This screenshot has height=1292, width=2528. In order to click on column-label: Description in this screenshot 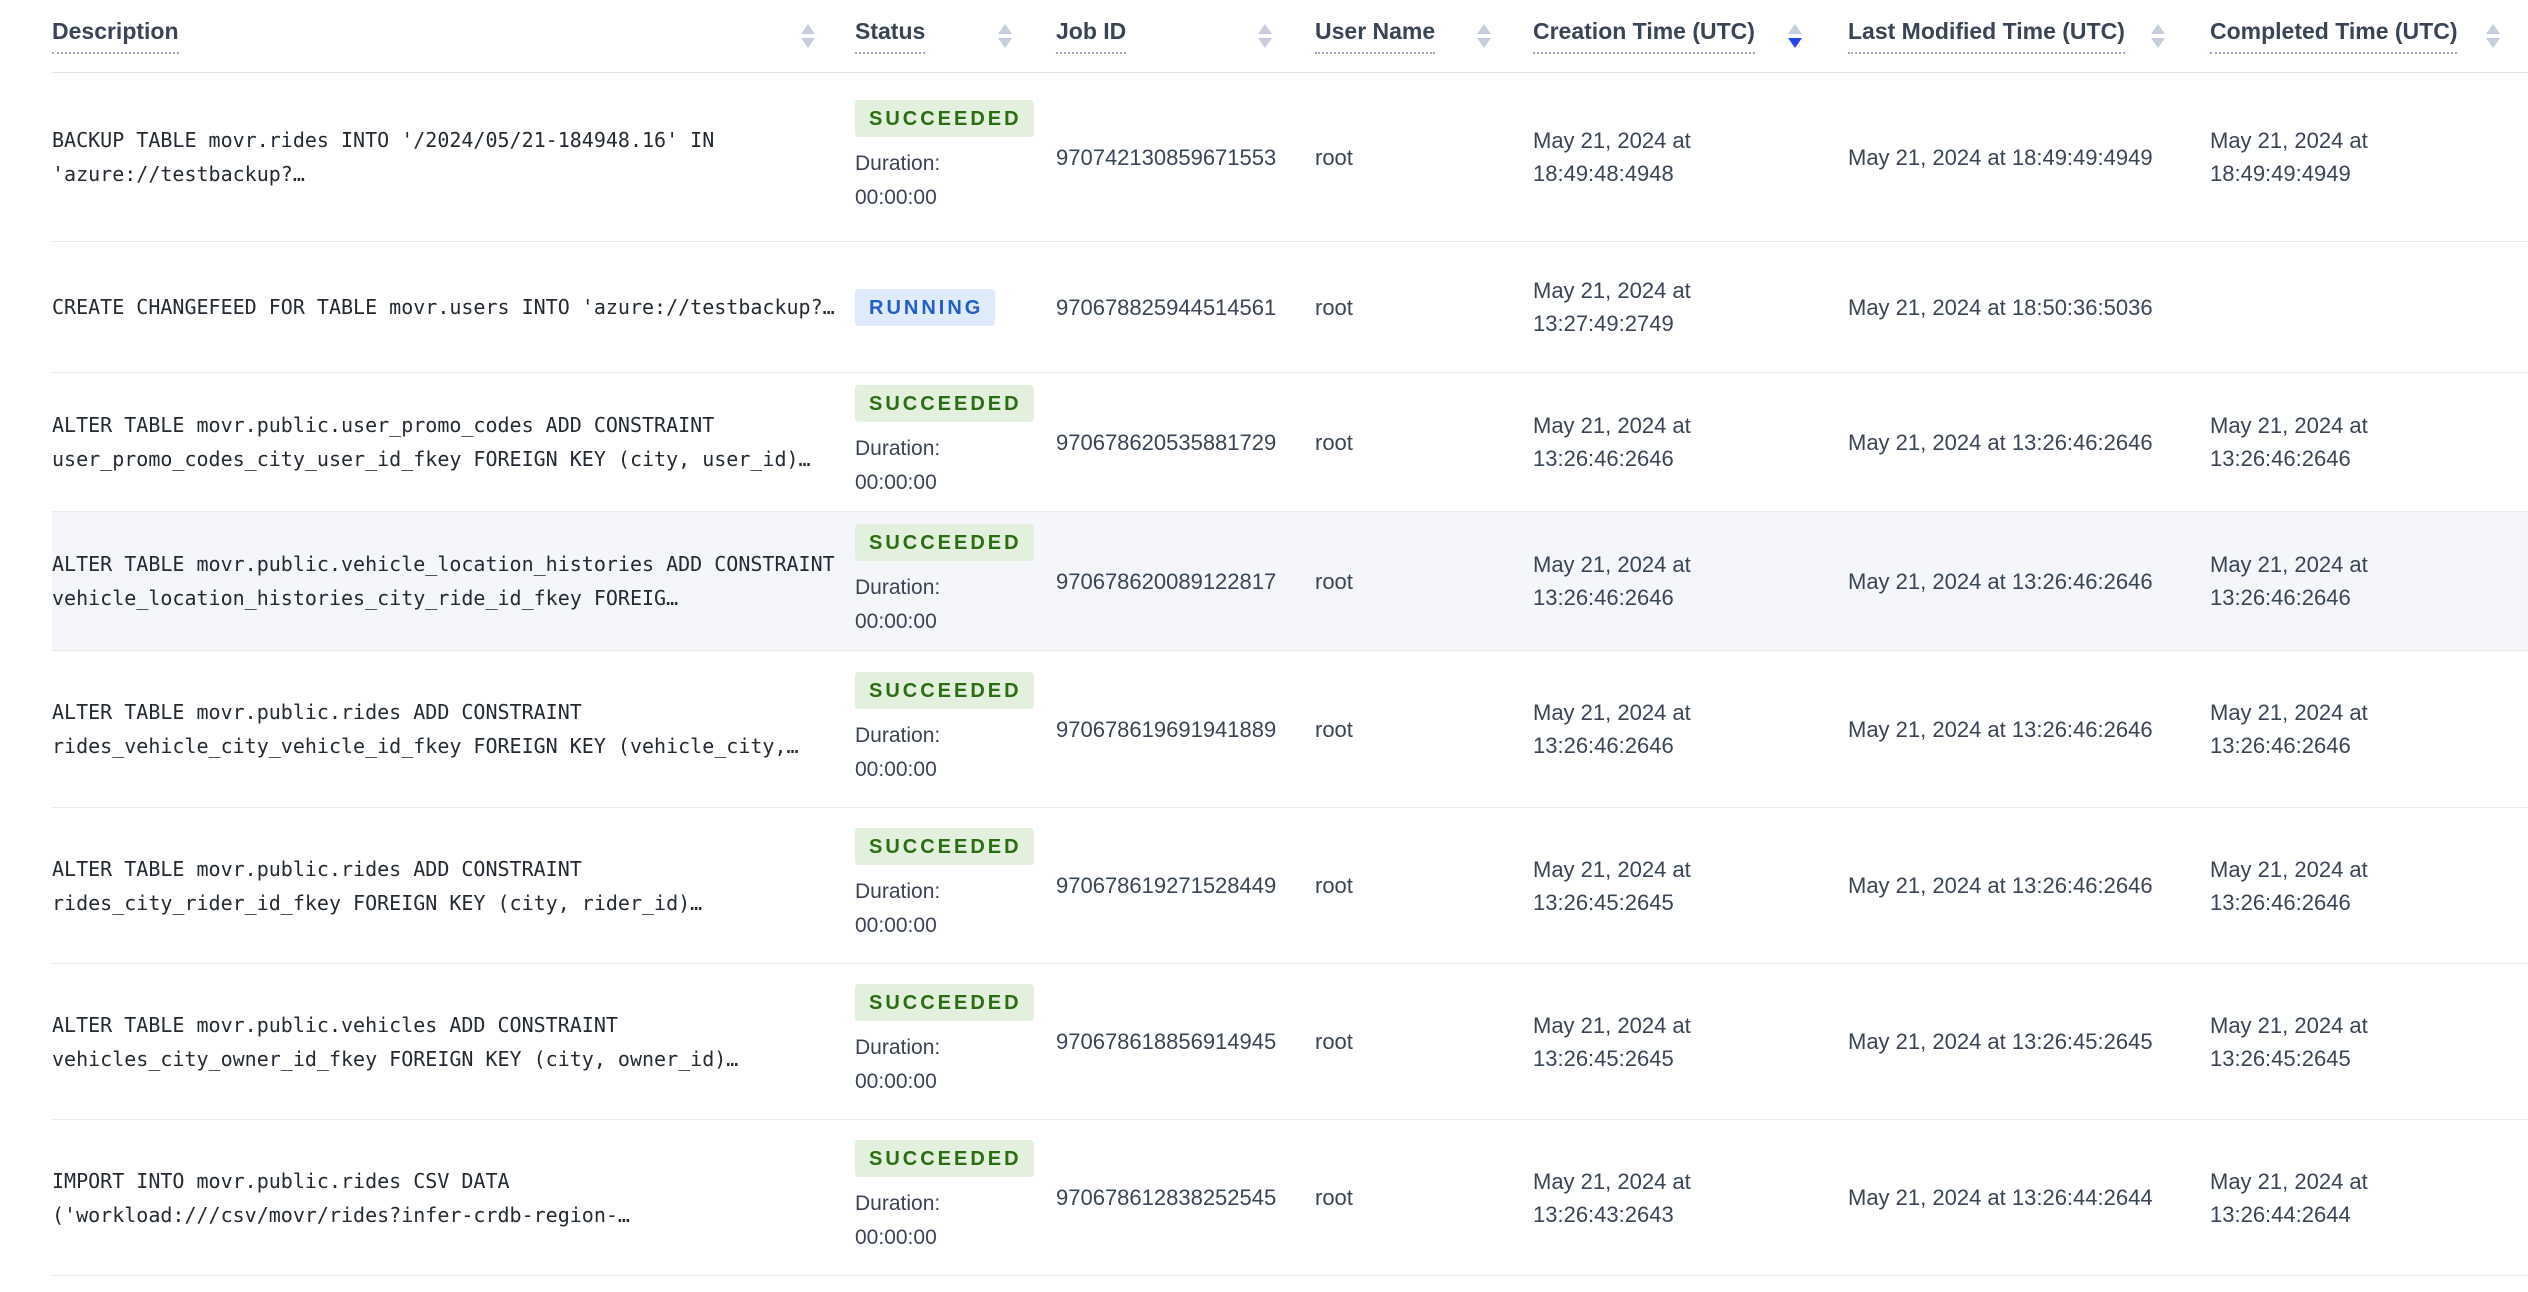, I will do `click(115, 36)`.